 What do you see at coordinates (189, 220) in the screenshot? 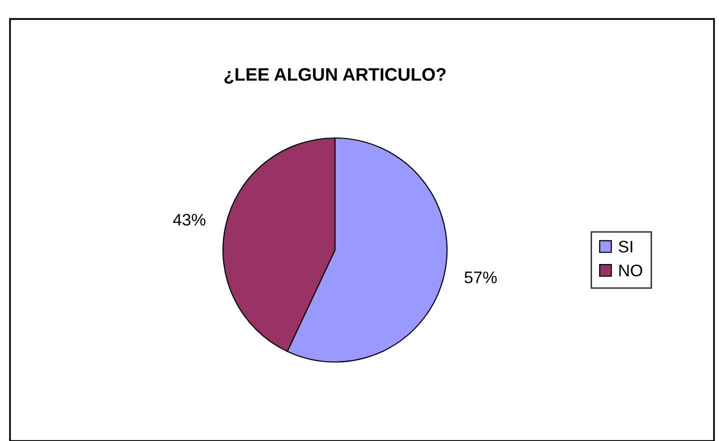
I see `data-label: 43%` at bounding box center [189, 220].